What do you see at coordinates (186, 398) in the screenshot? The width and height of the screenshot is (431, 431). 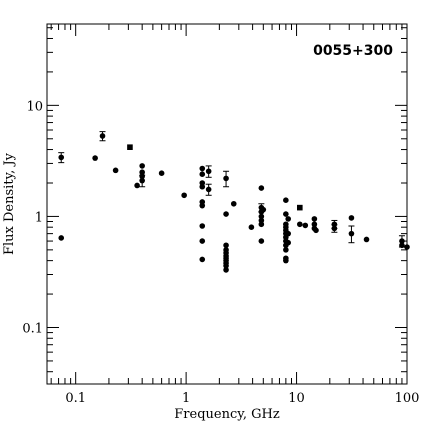 I see `x-tick-label: 1` at bounding box center [186, 398].